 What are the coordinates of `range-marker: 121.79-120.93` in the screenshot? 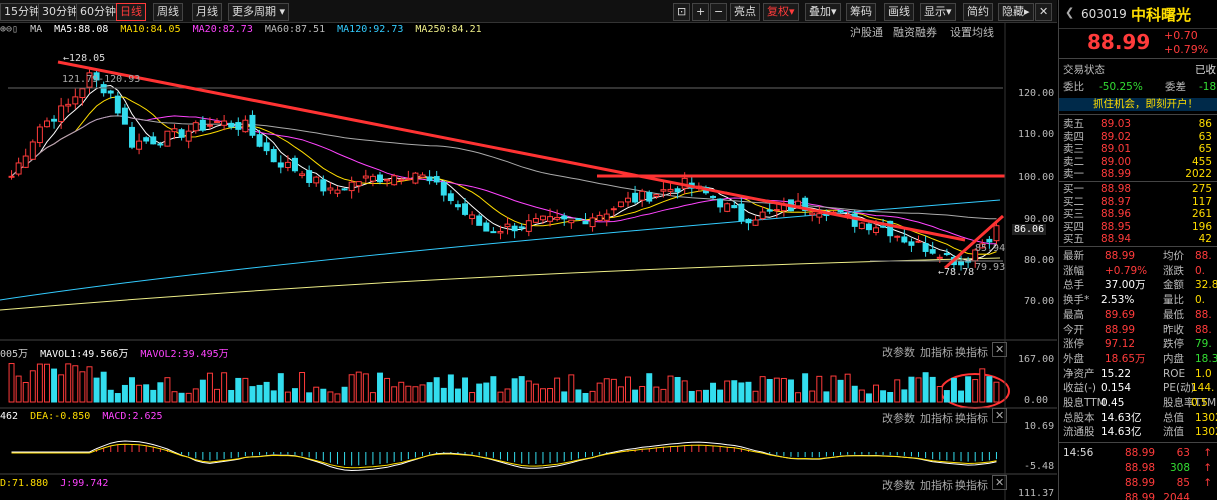 It's located at (101, 79).